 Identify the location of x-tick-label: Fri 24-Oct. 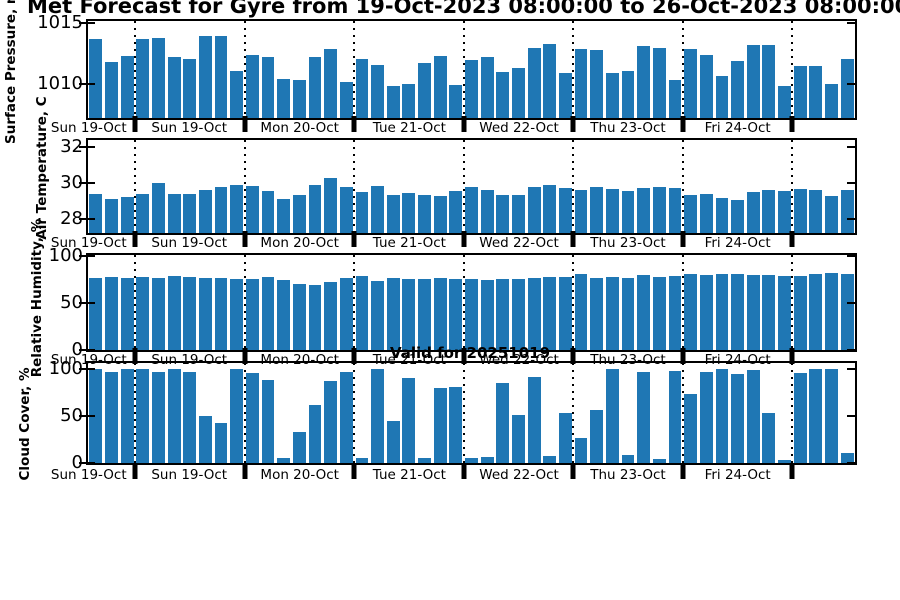
(737, 128).